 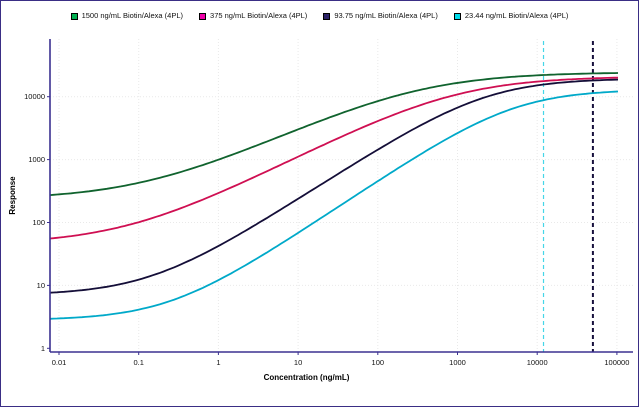 What do you see at coordinates (43, 348) in the screenshot?
I see `y-tick-label: 1` at bounding box center [43, 348].